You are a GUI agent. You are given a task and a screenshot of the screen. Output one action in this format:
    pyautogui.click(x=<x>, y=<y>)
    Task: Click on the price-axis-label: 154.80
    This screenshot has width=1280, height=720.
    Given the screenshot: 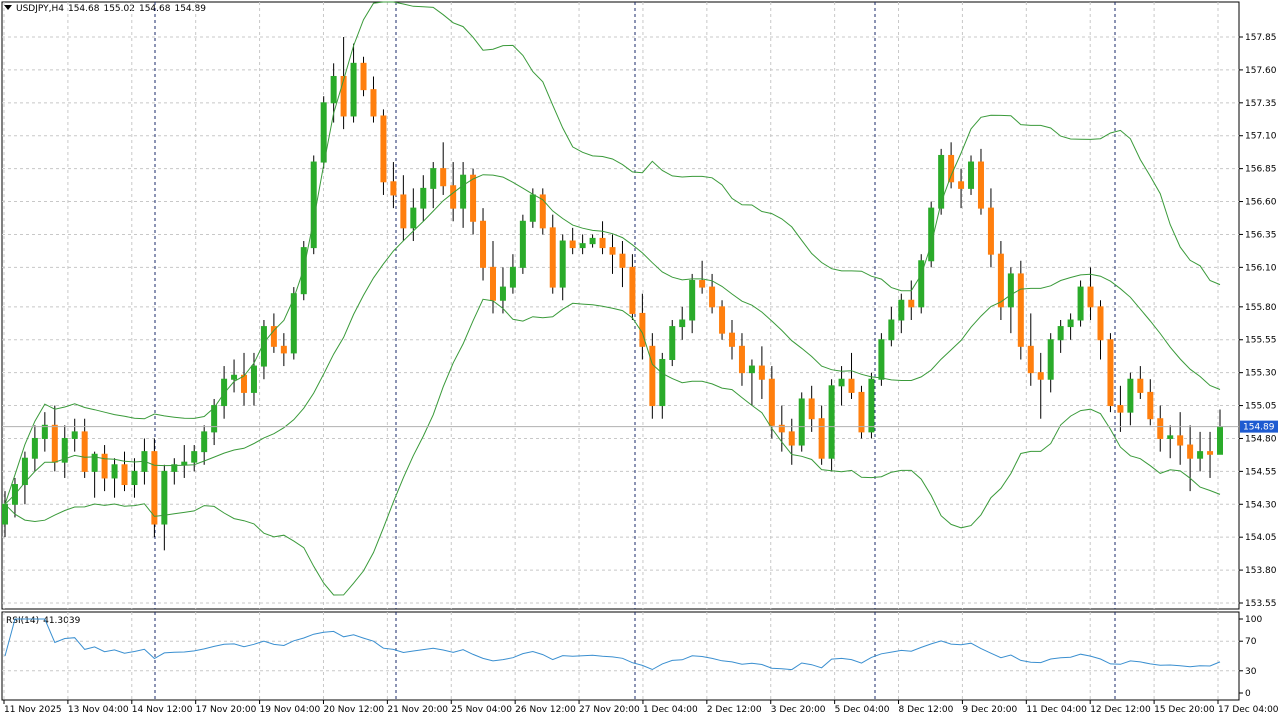 What is the action you would take?
    pyautogui.click(x=1261, y=439)
    